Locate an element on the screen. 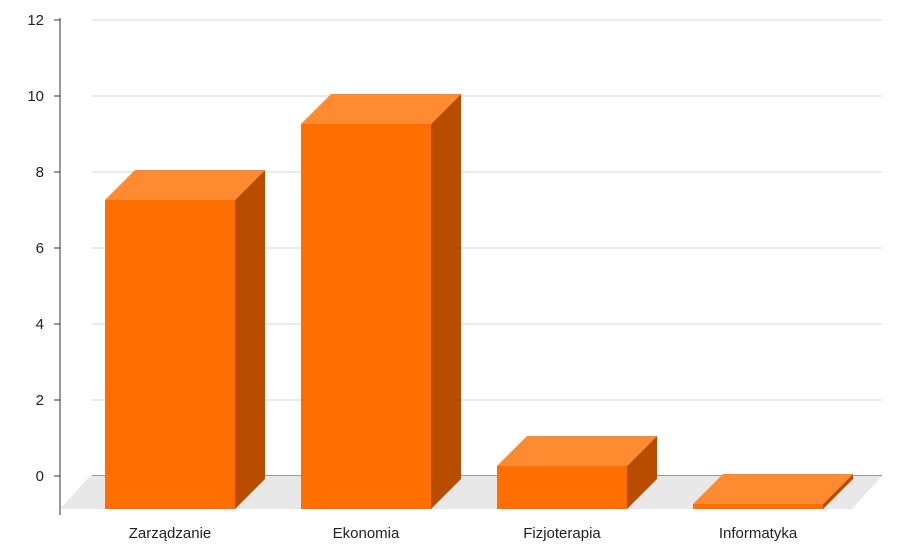  y-tick-label: 6 is located at coordinates (40, 248).